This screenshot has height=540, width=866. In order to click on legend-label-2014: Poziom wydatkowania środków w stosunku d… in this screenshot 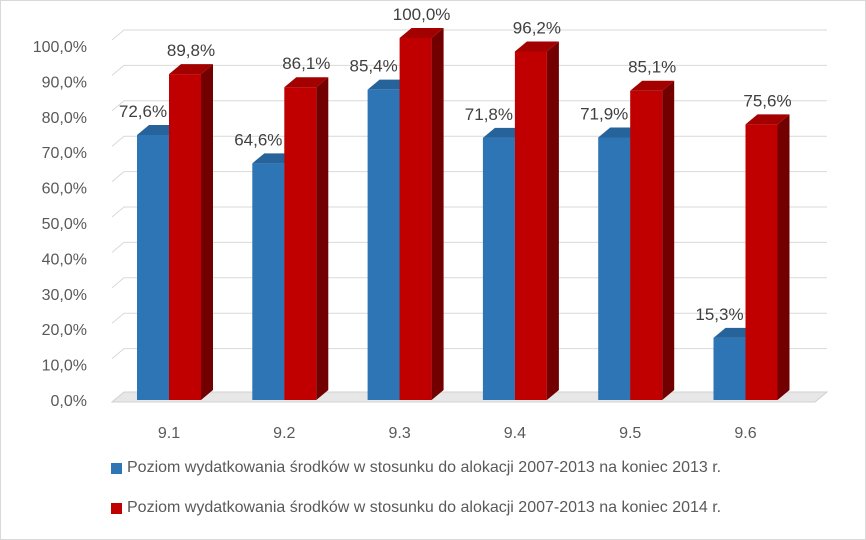, I will do `click(424, 507)`.